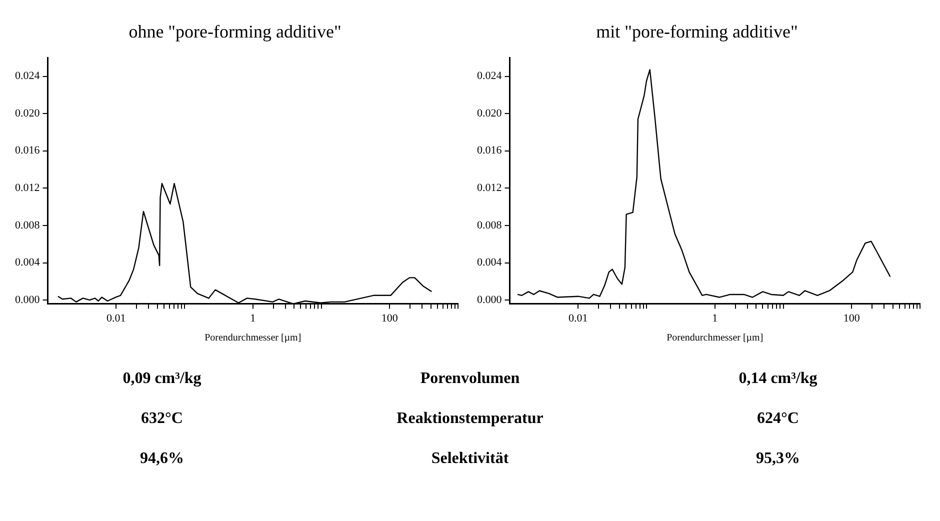 The width and height of the screenshot is (940, 521). I want to click on text: 624°C, so click(778, 419).